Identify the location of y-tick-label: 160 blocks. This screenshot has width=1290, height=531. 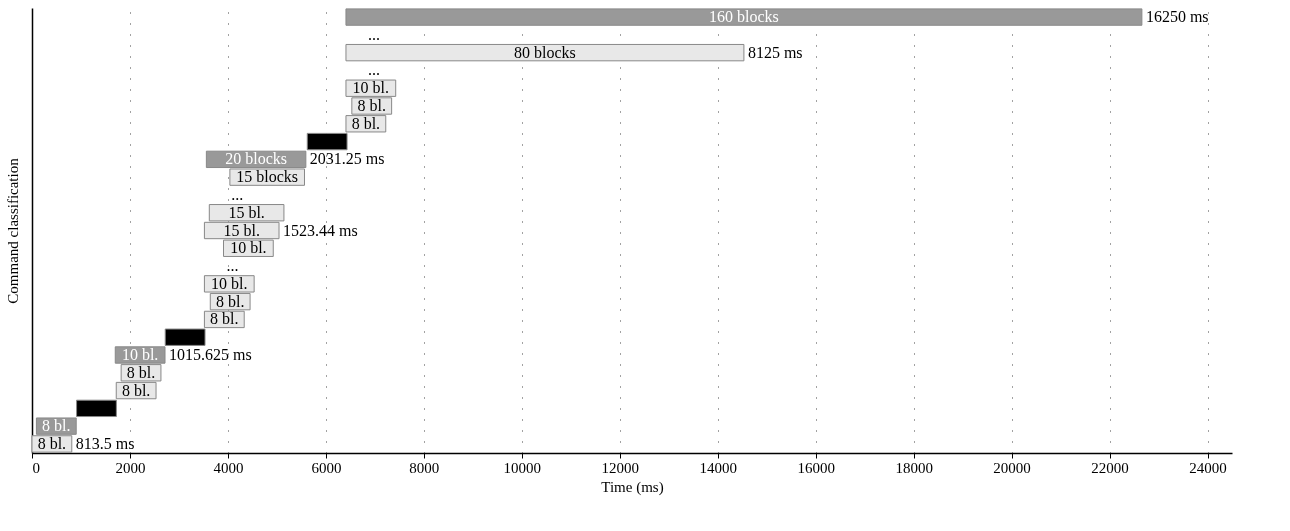
(744, 17).